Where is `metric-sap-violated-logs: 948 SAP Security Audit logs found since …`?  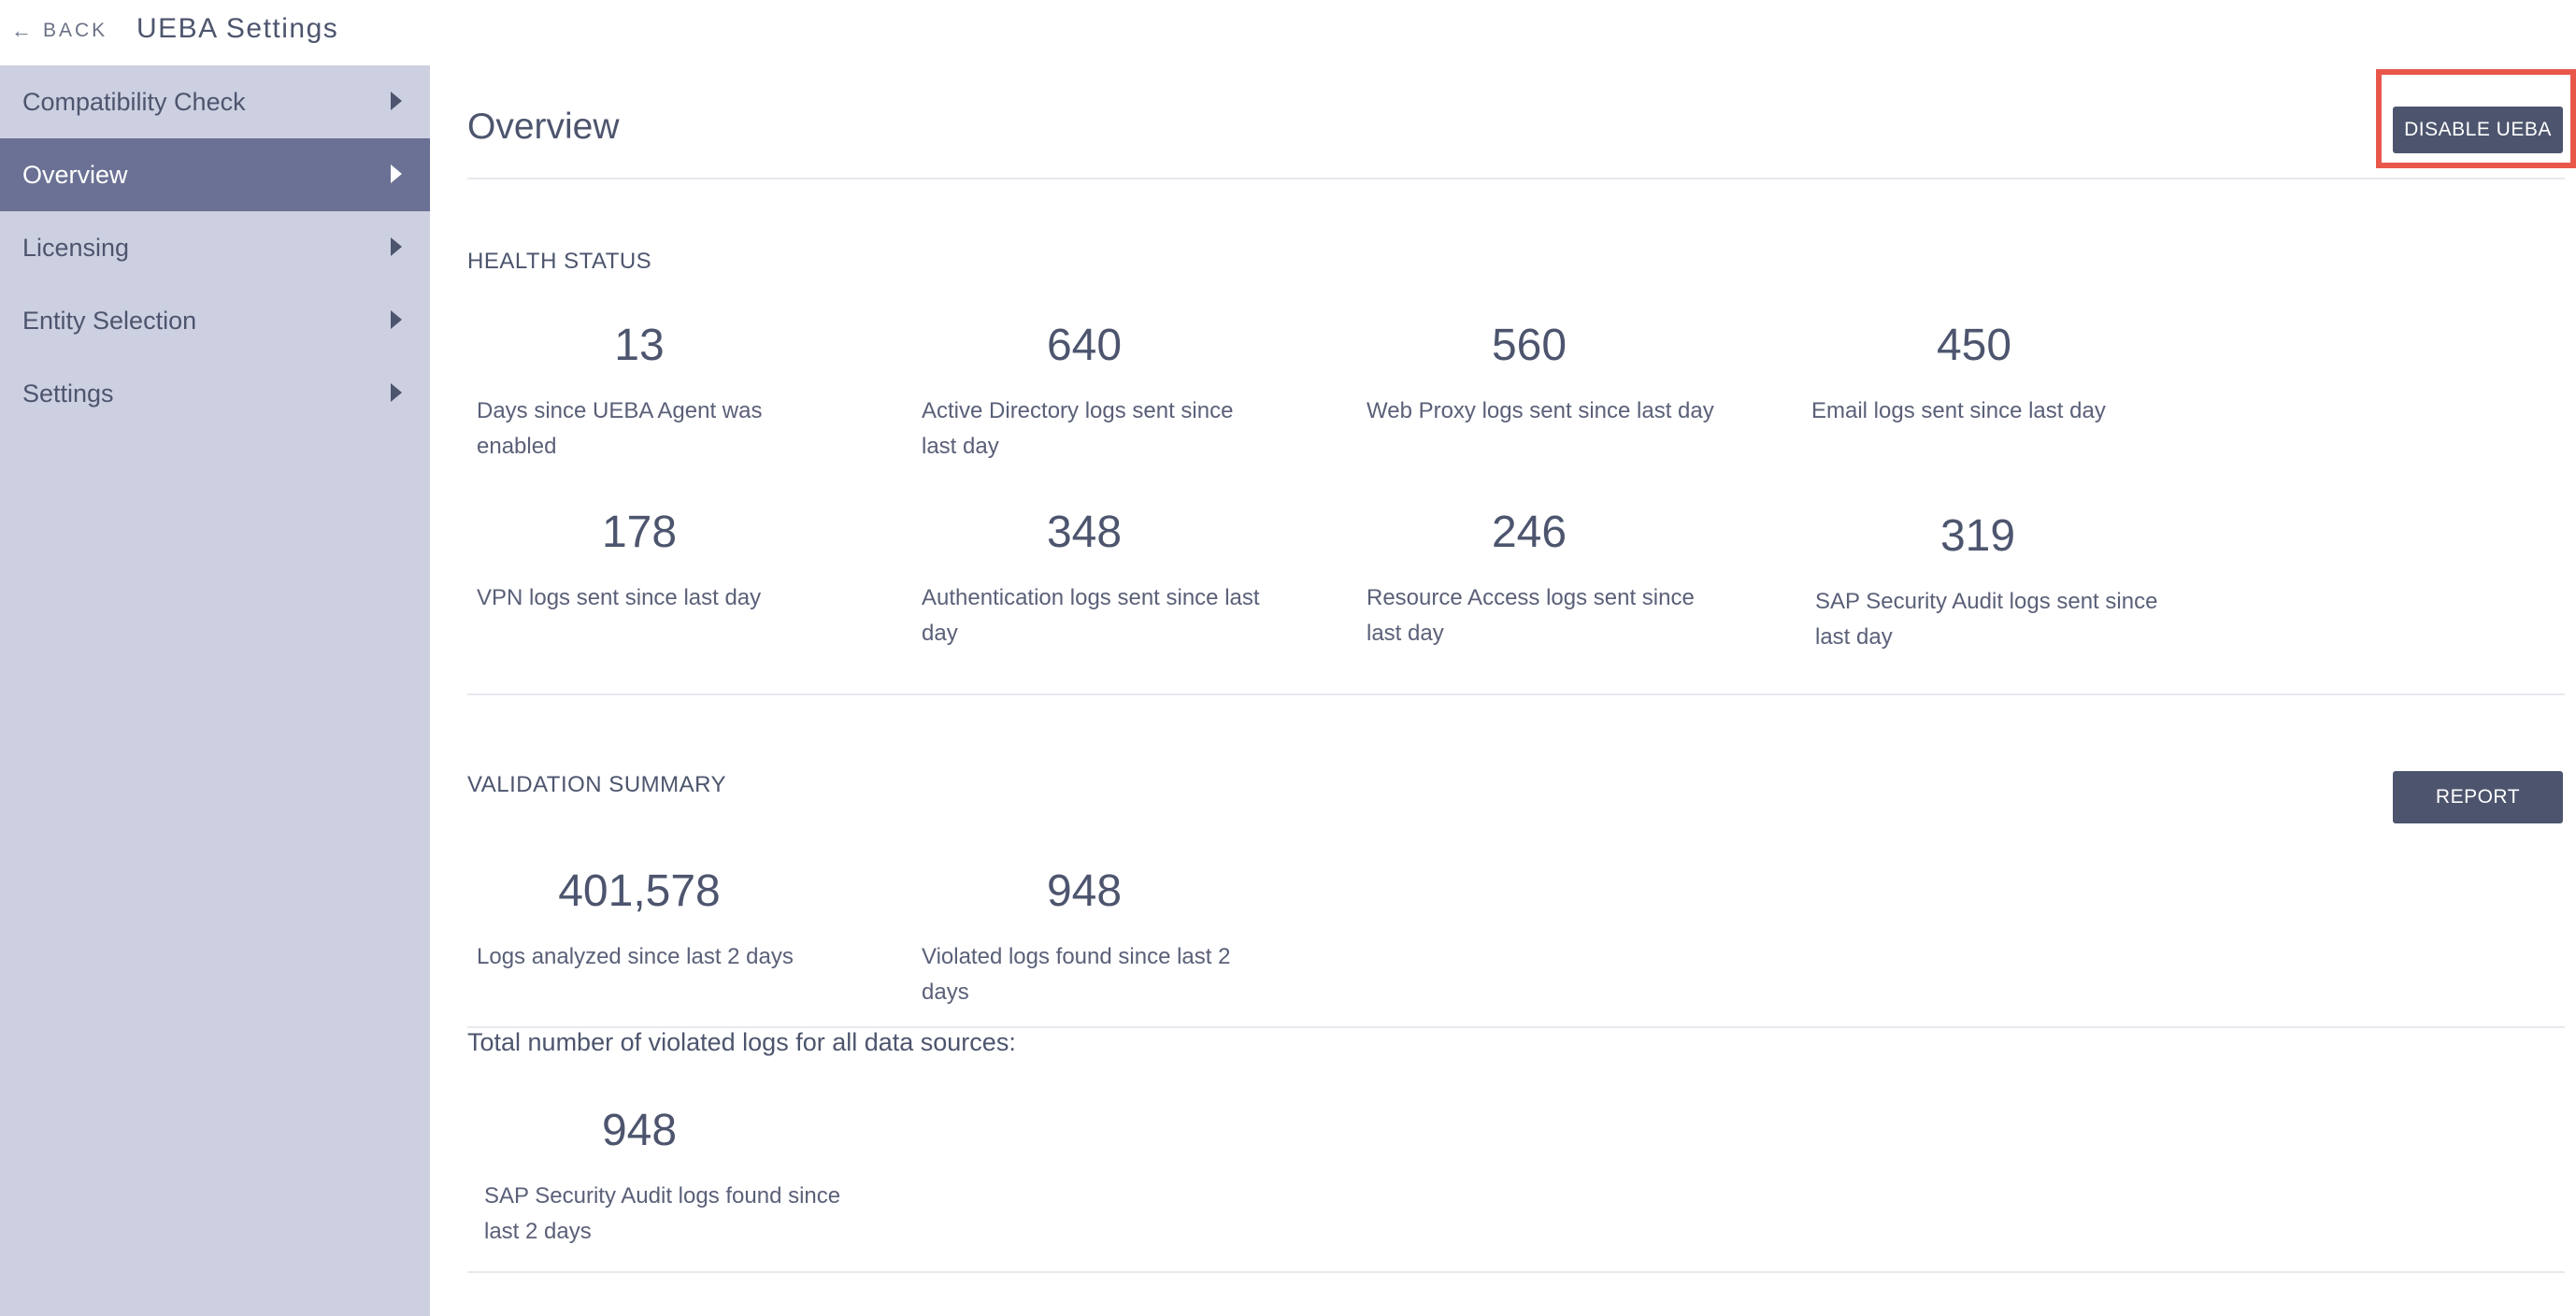
metric-sap-violated-logs: 948 SAP Security Audit logs found since … is located at coordinates (658, 1177).